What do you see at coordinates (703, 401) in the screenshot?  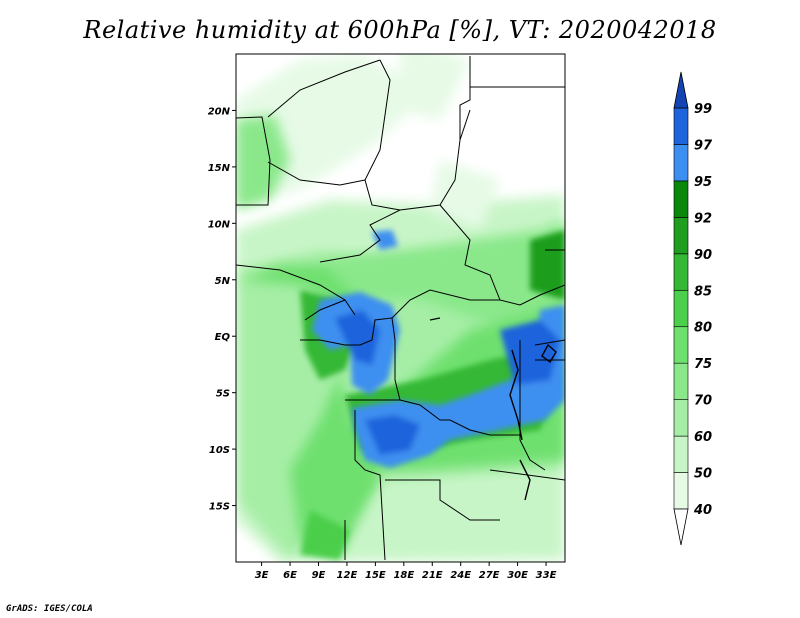 I see `colorbar-label: 70` at bounding box center [703, 401].